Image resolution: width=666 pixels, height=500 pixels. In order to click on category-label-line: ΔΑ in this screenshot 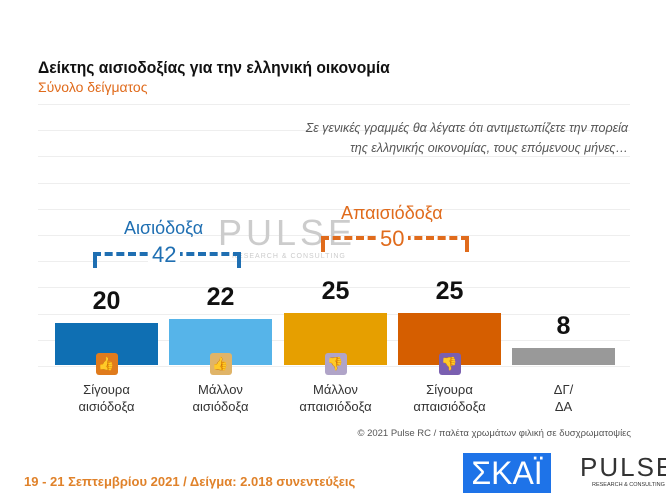, I will do `click(563, 406)`.